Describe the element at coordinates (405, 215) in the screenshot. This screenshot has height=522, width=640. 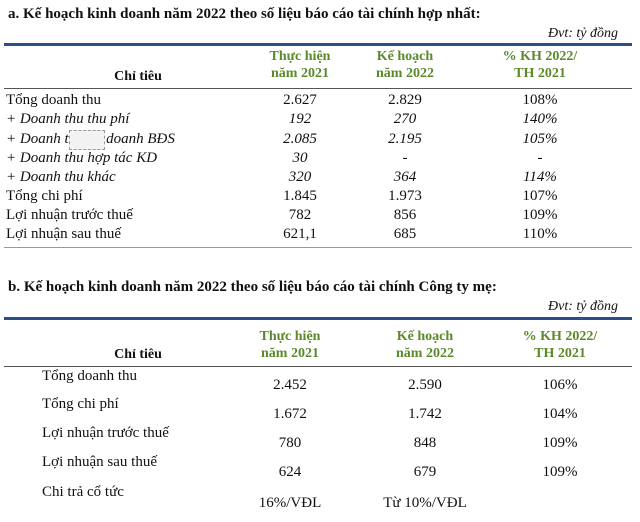
I see `table-cell-plan: 856` at that location.